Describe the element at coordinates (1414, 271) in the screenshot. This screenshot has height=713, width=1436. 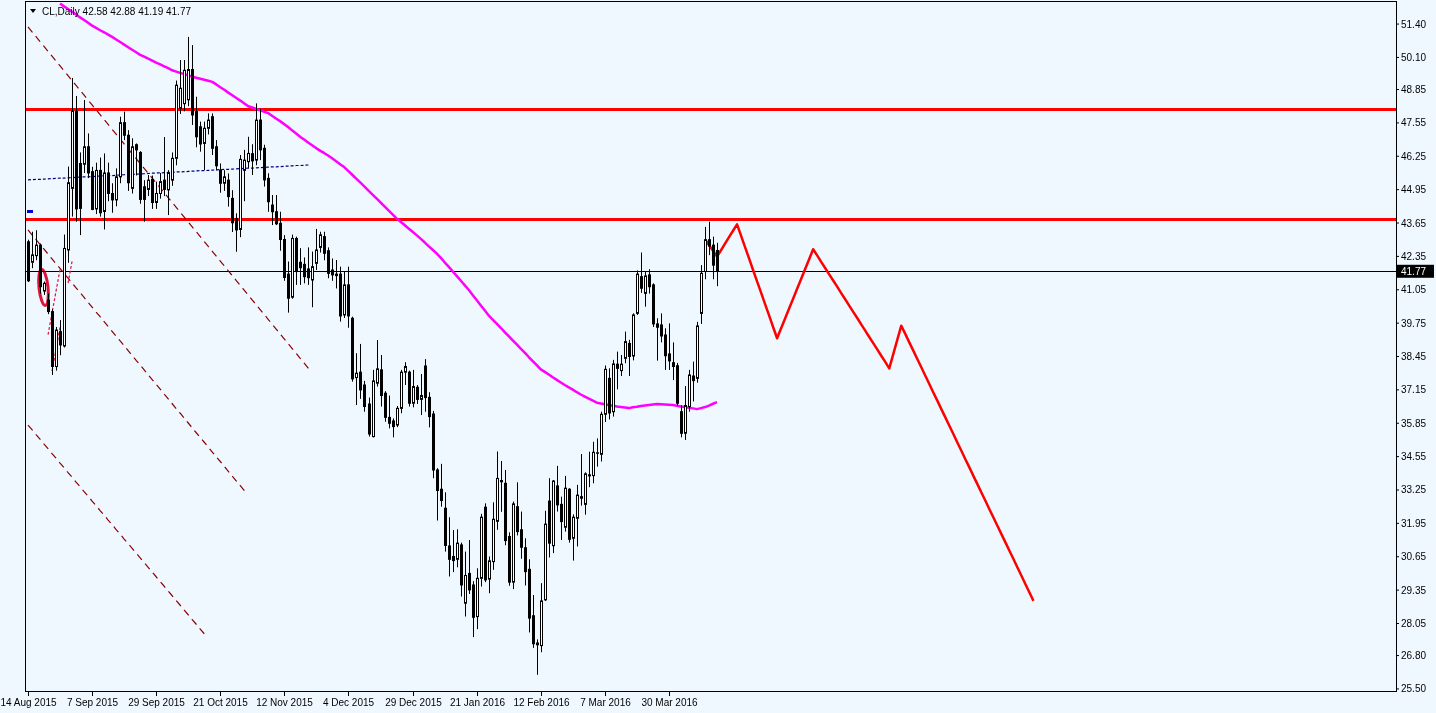
I see `ref-line-label: 41.77` at that location.